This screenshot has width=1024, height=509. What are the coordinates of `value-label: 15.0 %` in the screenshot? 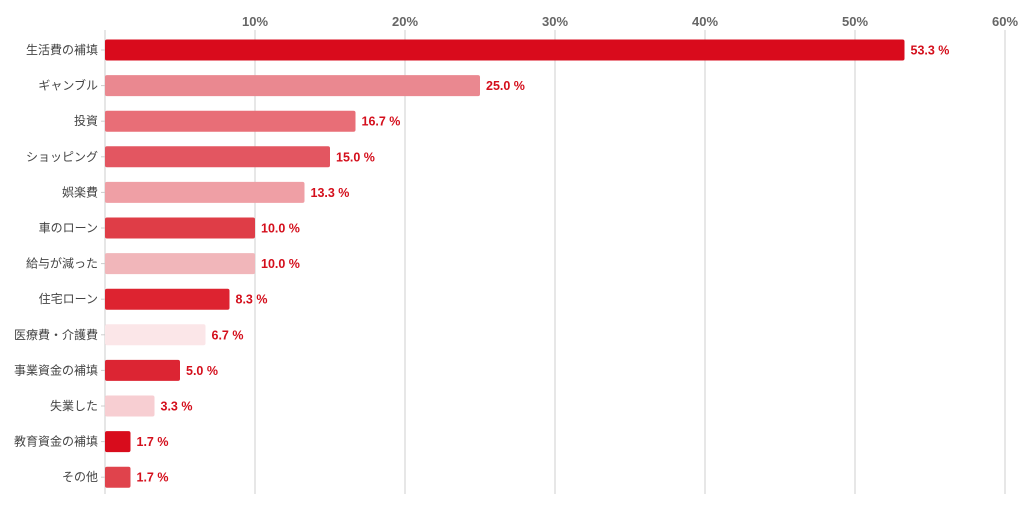 It's located at (355, 157).